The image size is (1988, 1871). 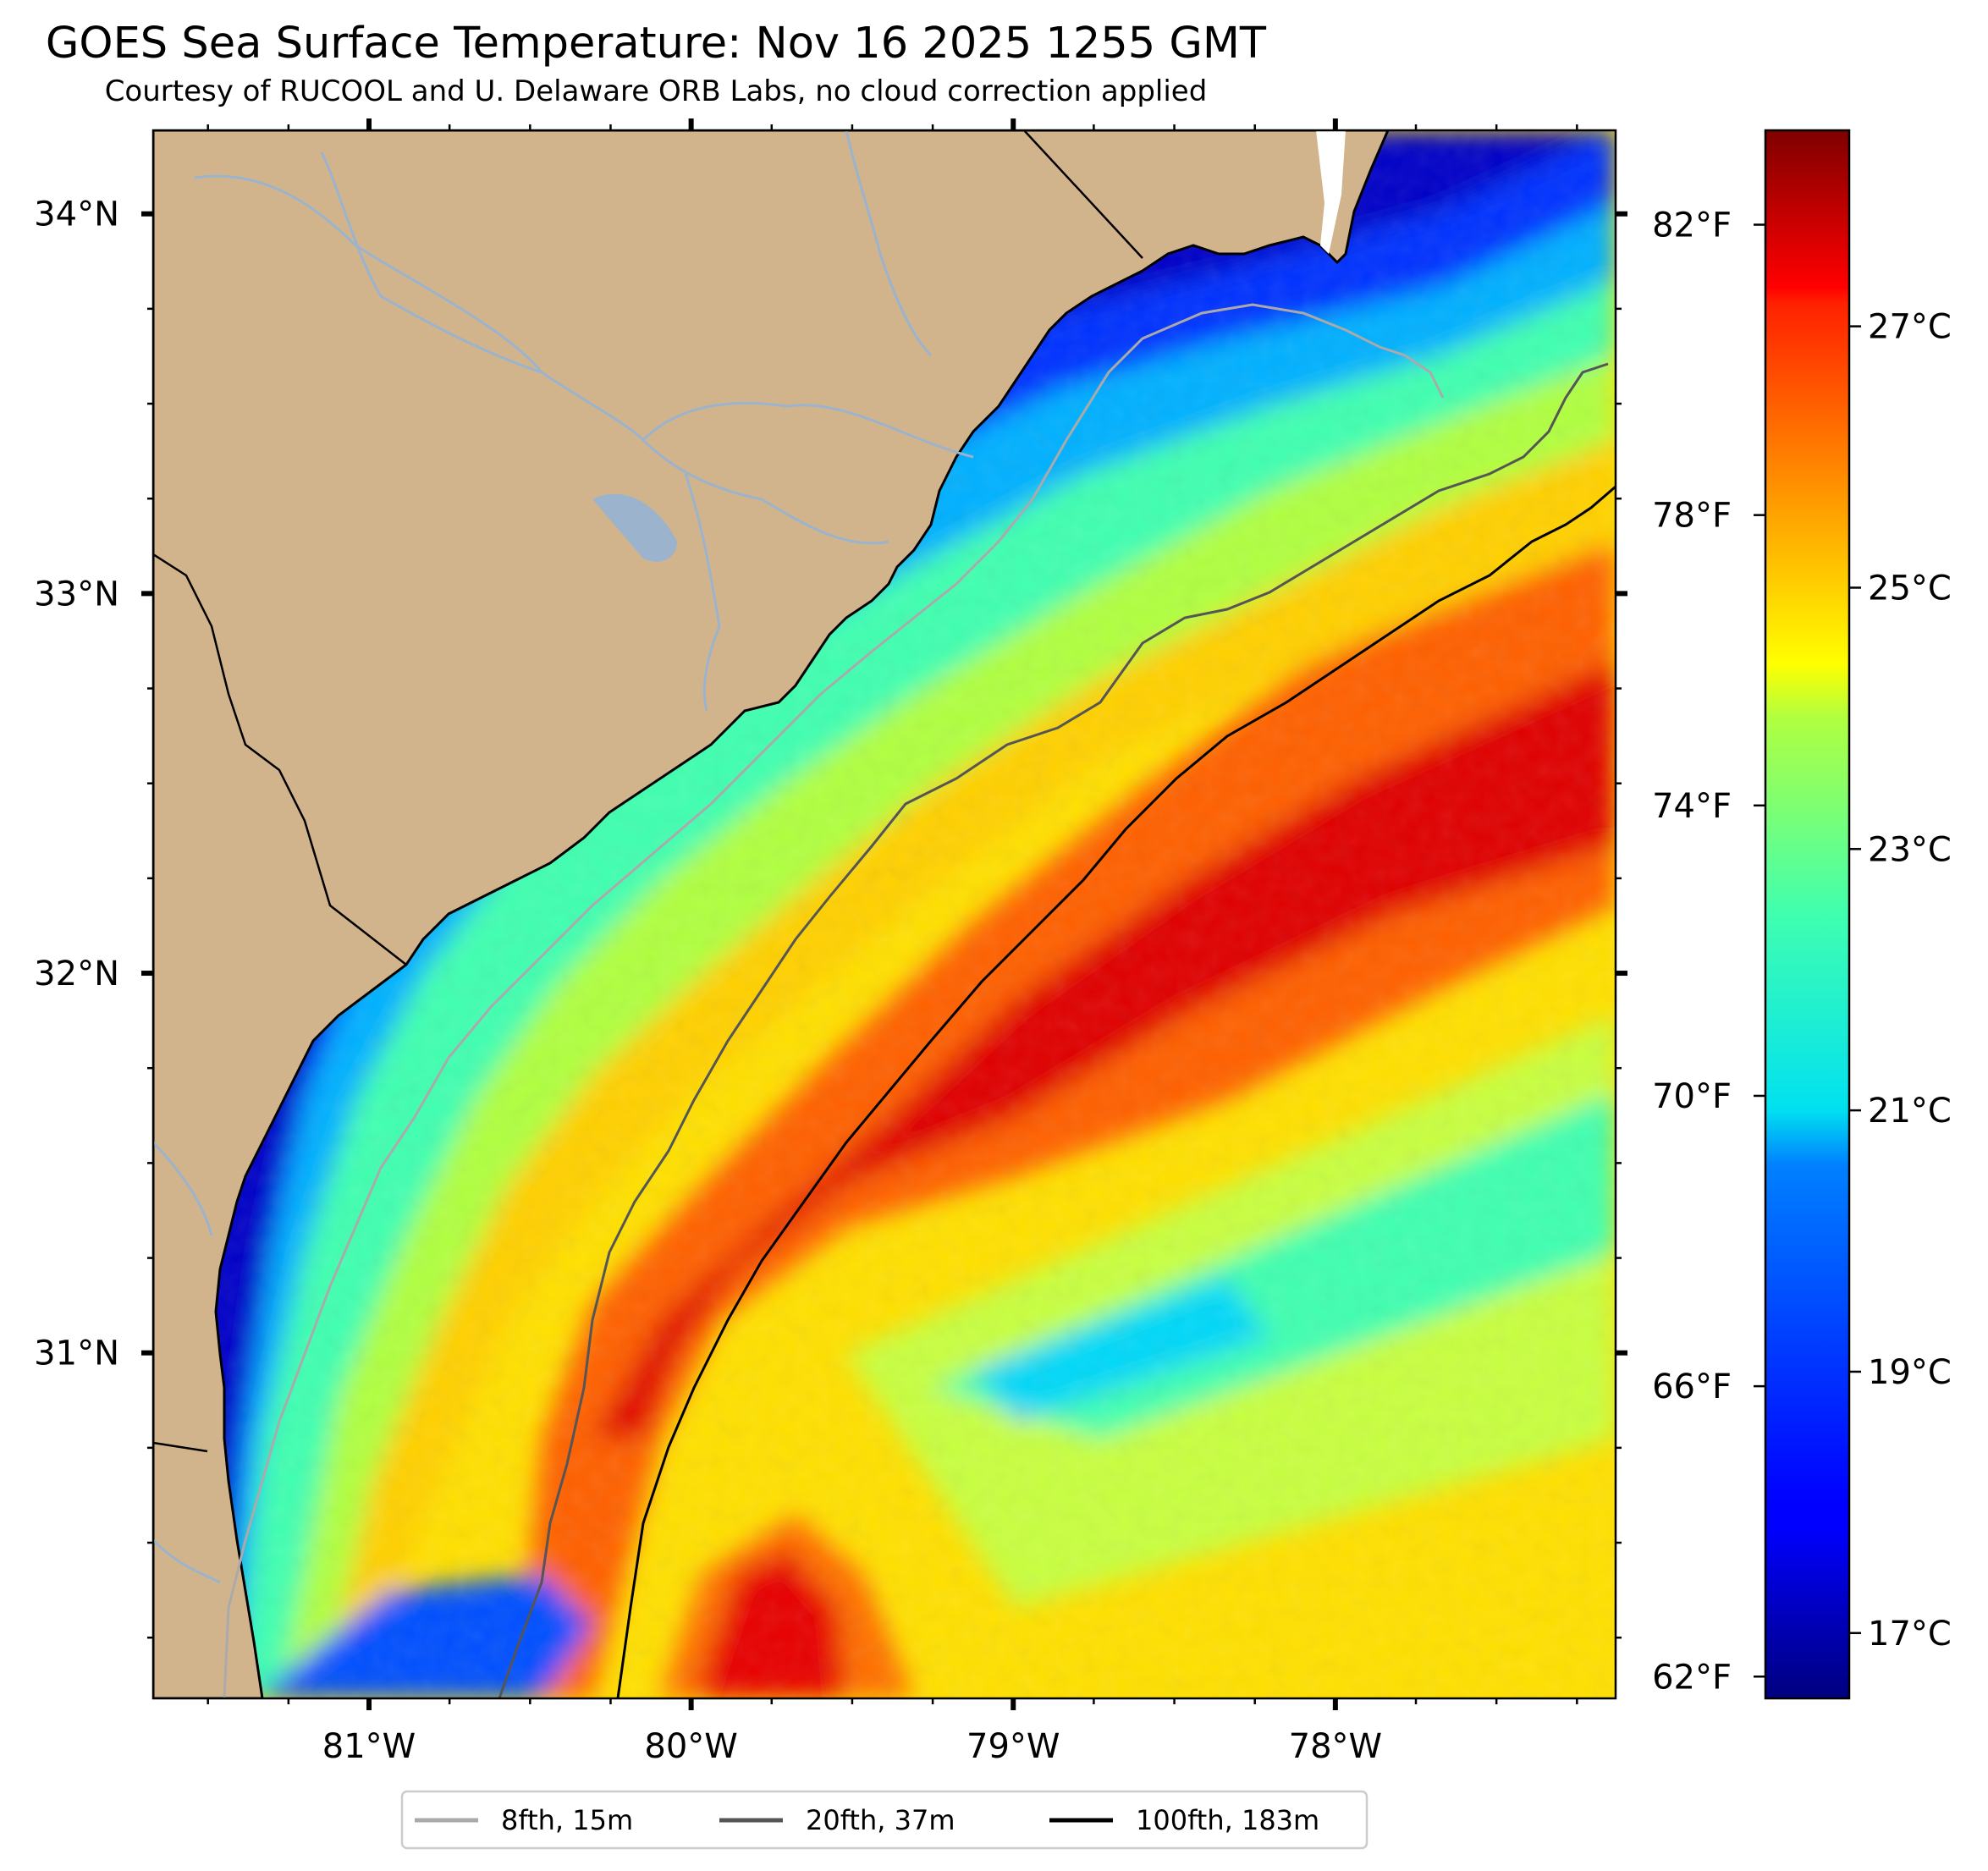 I want to click on lon-tick-label: 81°W, so click(x=369, y=1747).